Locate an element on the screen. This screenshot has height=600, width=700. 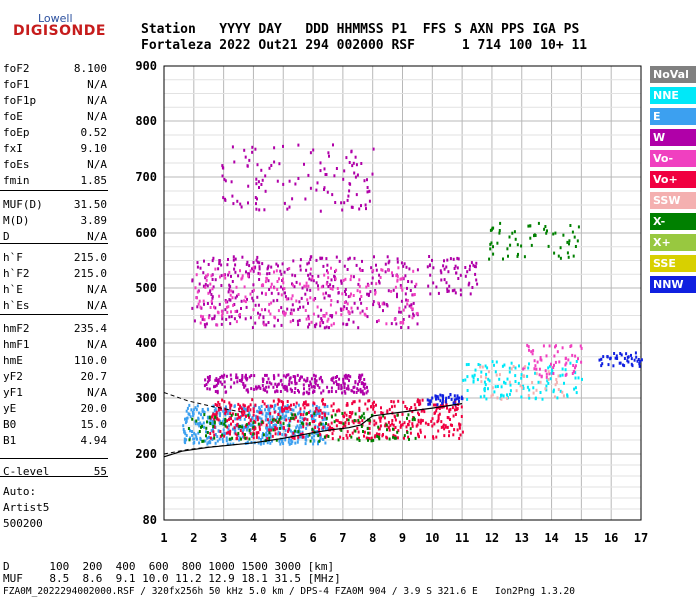
param-key: foF1 is located at coordinates (16, 84).